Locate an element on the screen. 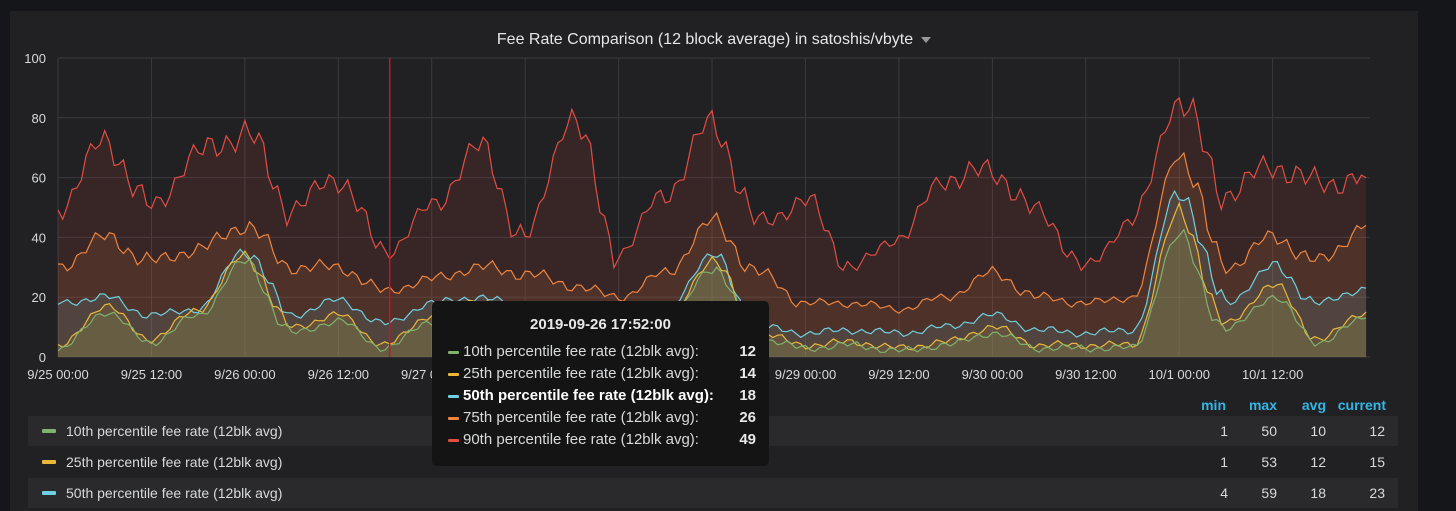 The height and width of the screenshot is (511, 1456). tooltip-label: 10th percentile fee rate (12blk avg): is located at coordinates (581, 351).